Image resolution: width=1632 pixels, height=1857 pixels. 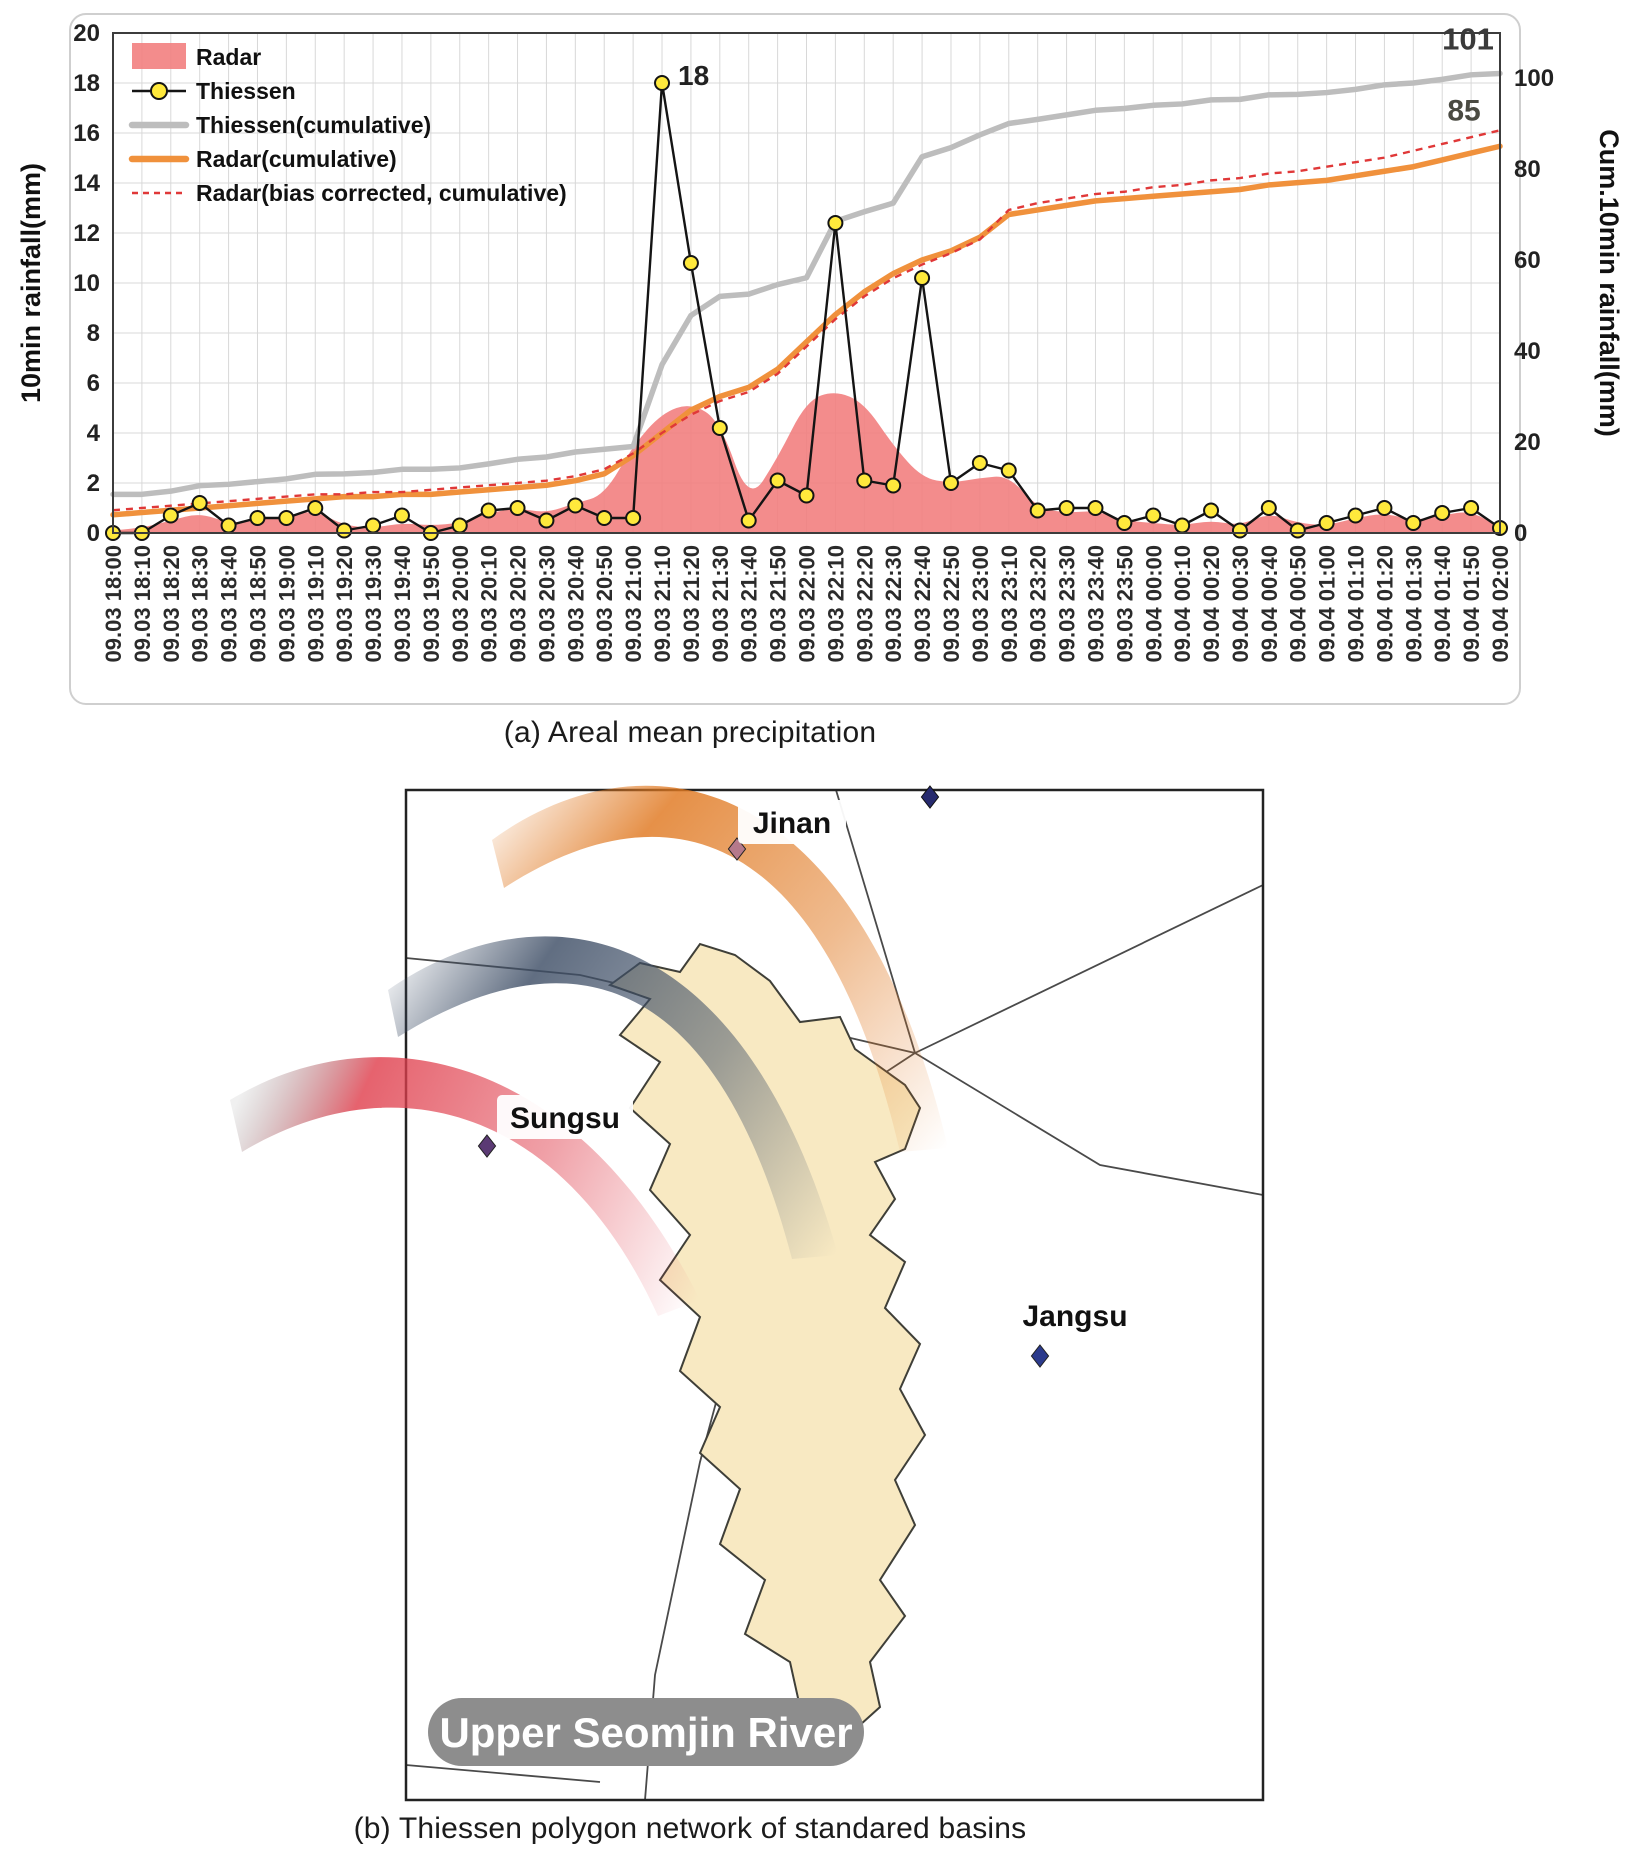 I want to click on svg-text: 09.03 19:10, so click(x=315, y=603).